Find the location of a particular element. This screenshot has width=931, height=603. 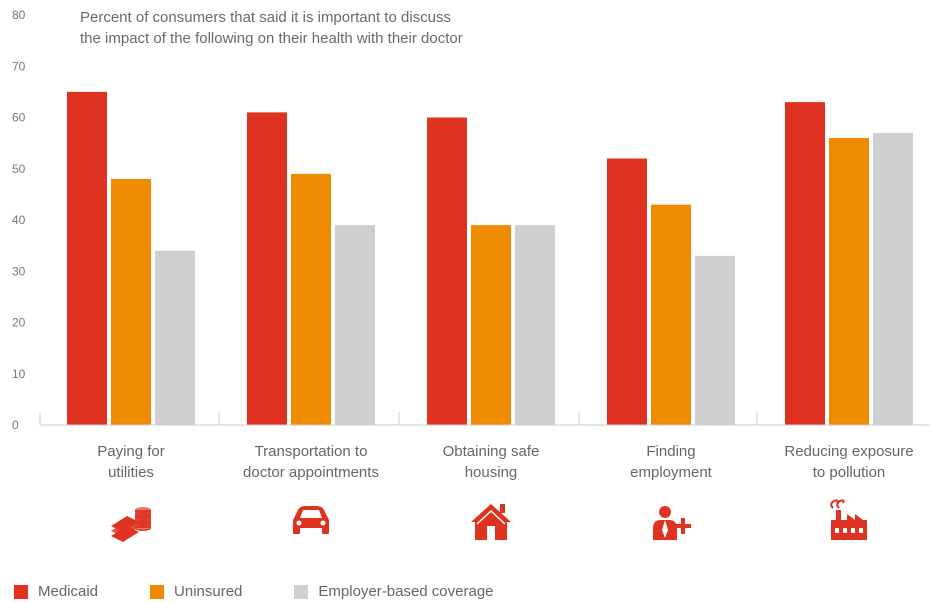

category-icons is located at coordinates (489, 520).